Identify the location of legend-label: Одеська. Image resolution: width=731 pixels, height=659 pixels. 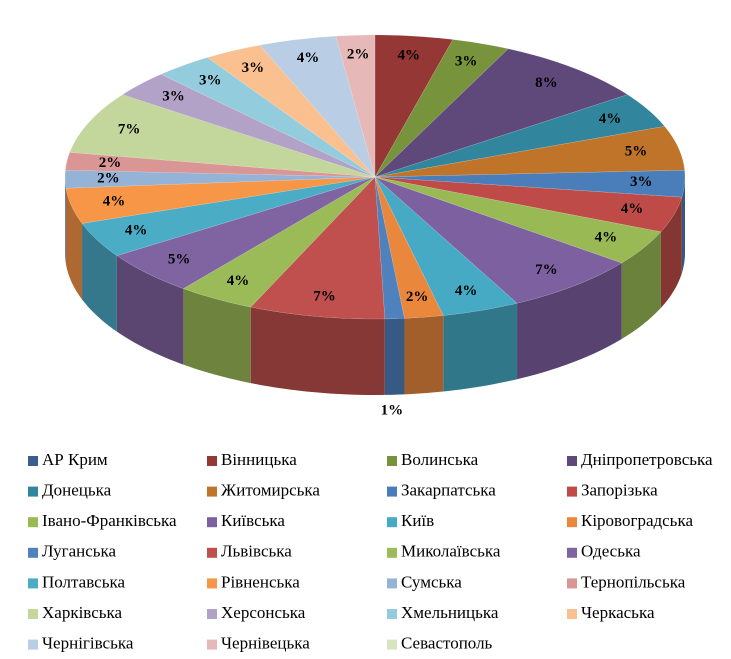
(611, 551).